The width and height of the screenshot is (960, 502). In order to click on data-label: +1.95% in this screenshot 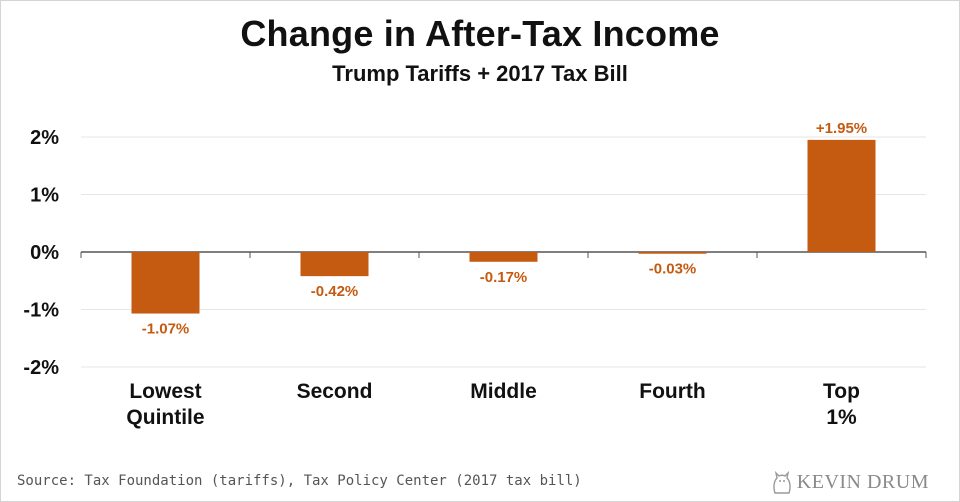, I will do `click(841, 128)`.